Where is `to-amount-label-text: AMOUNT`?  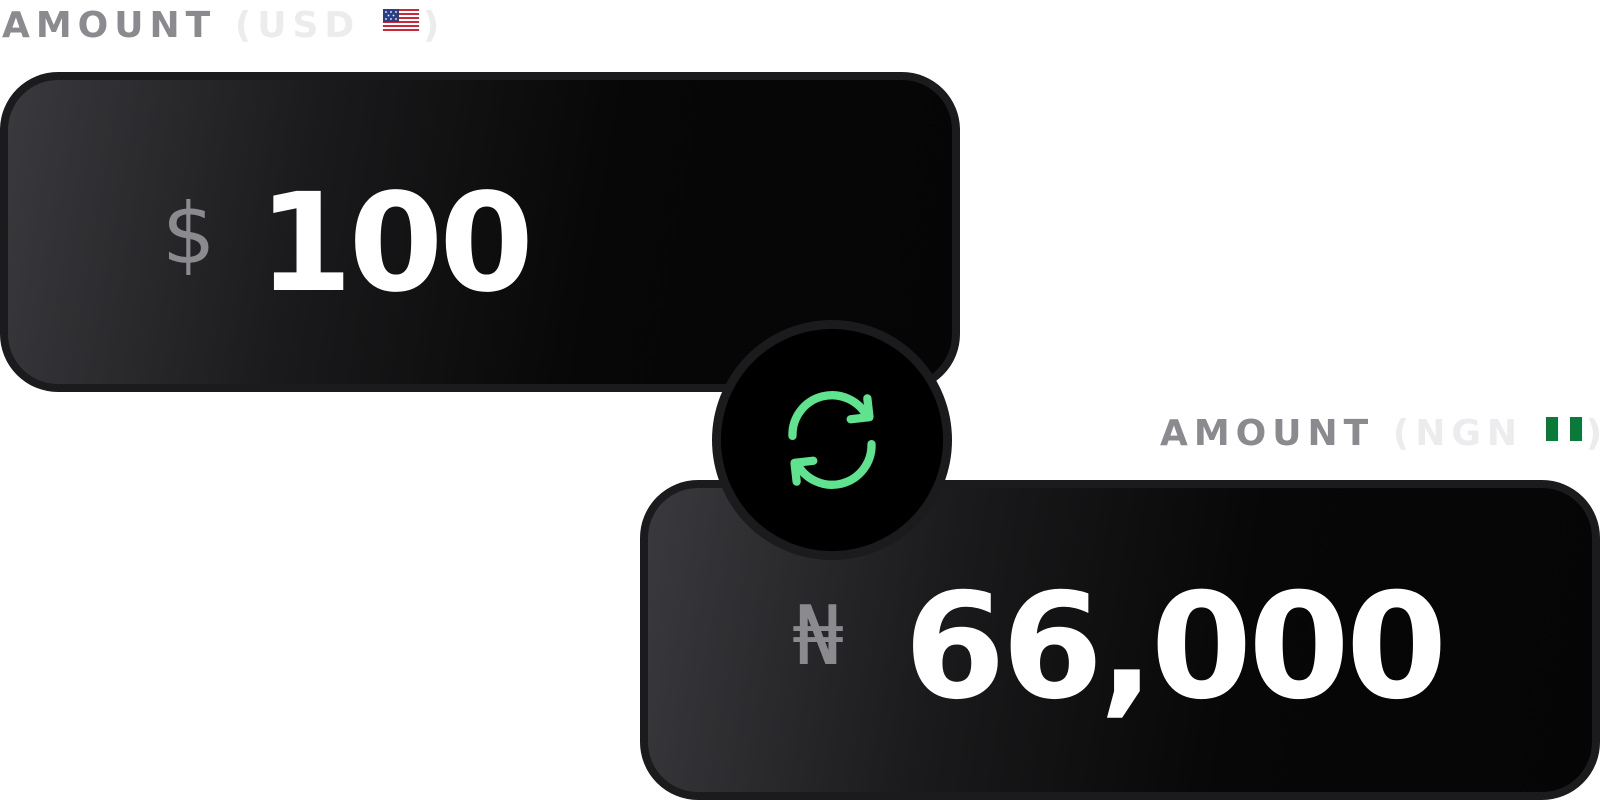
to-amount-label-text: AMOUNT is located at coordinates (1267, 433).